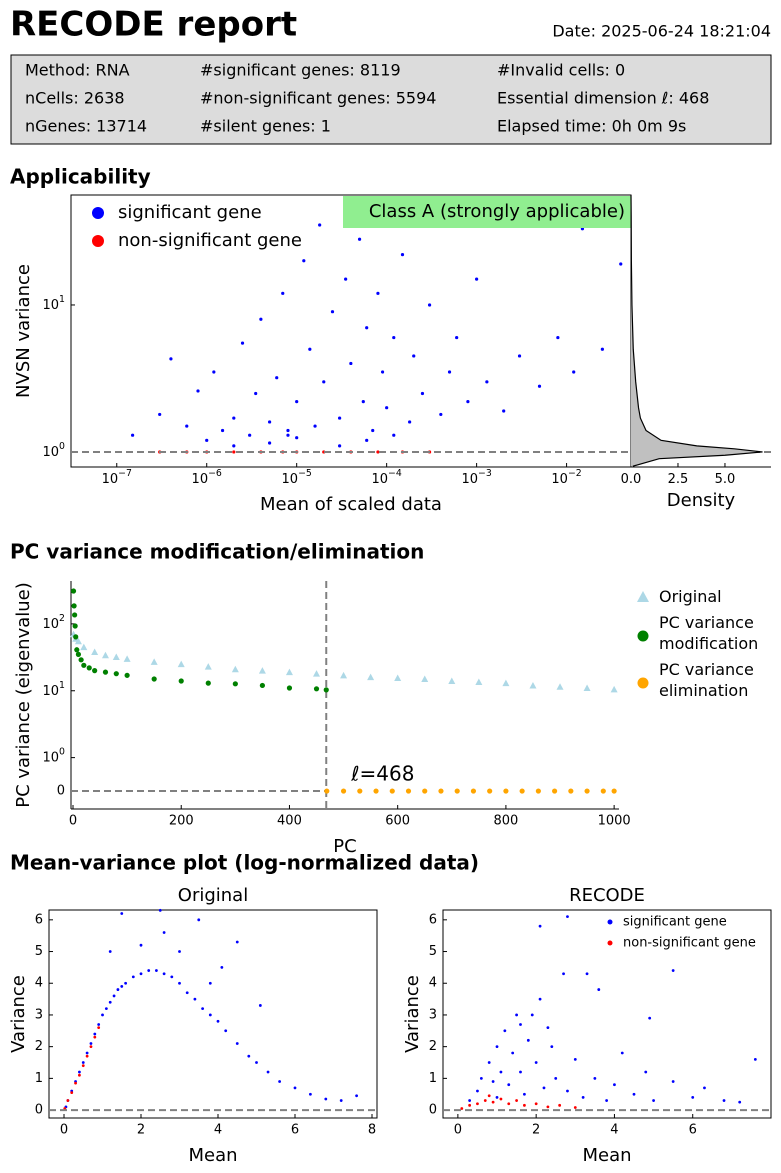  Describe the element at coordinates (701, 500) in the screenshot. I see `x-axis-label: Density` at that location.